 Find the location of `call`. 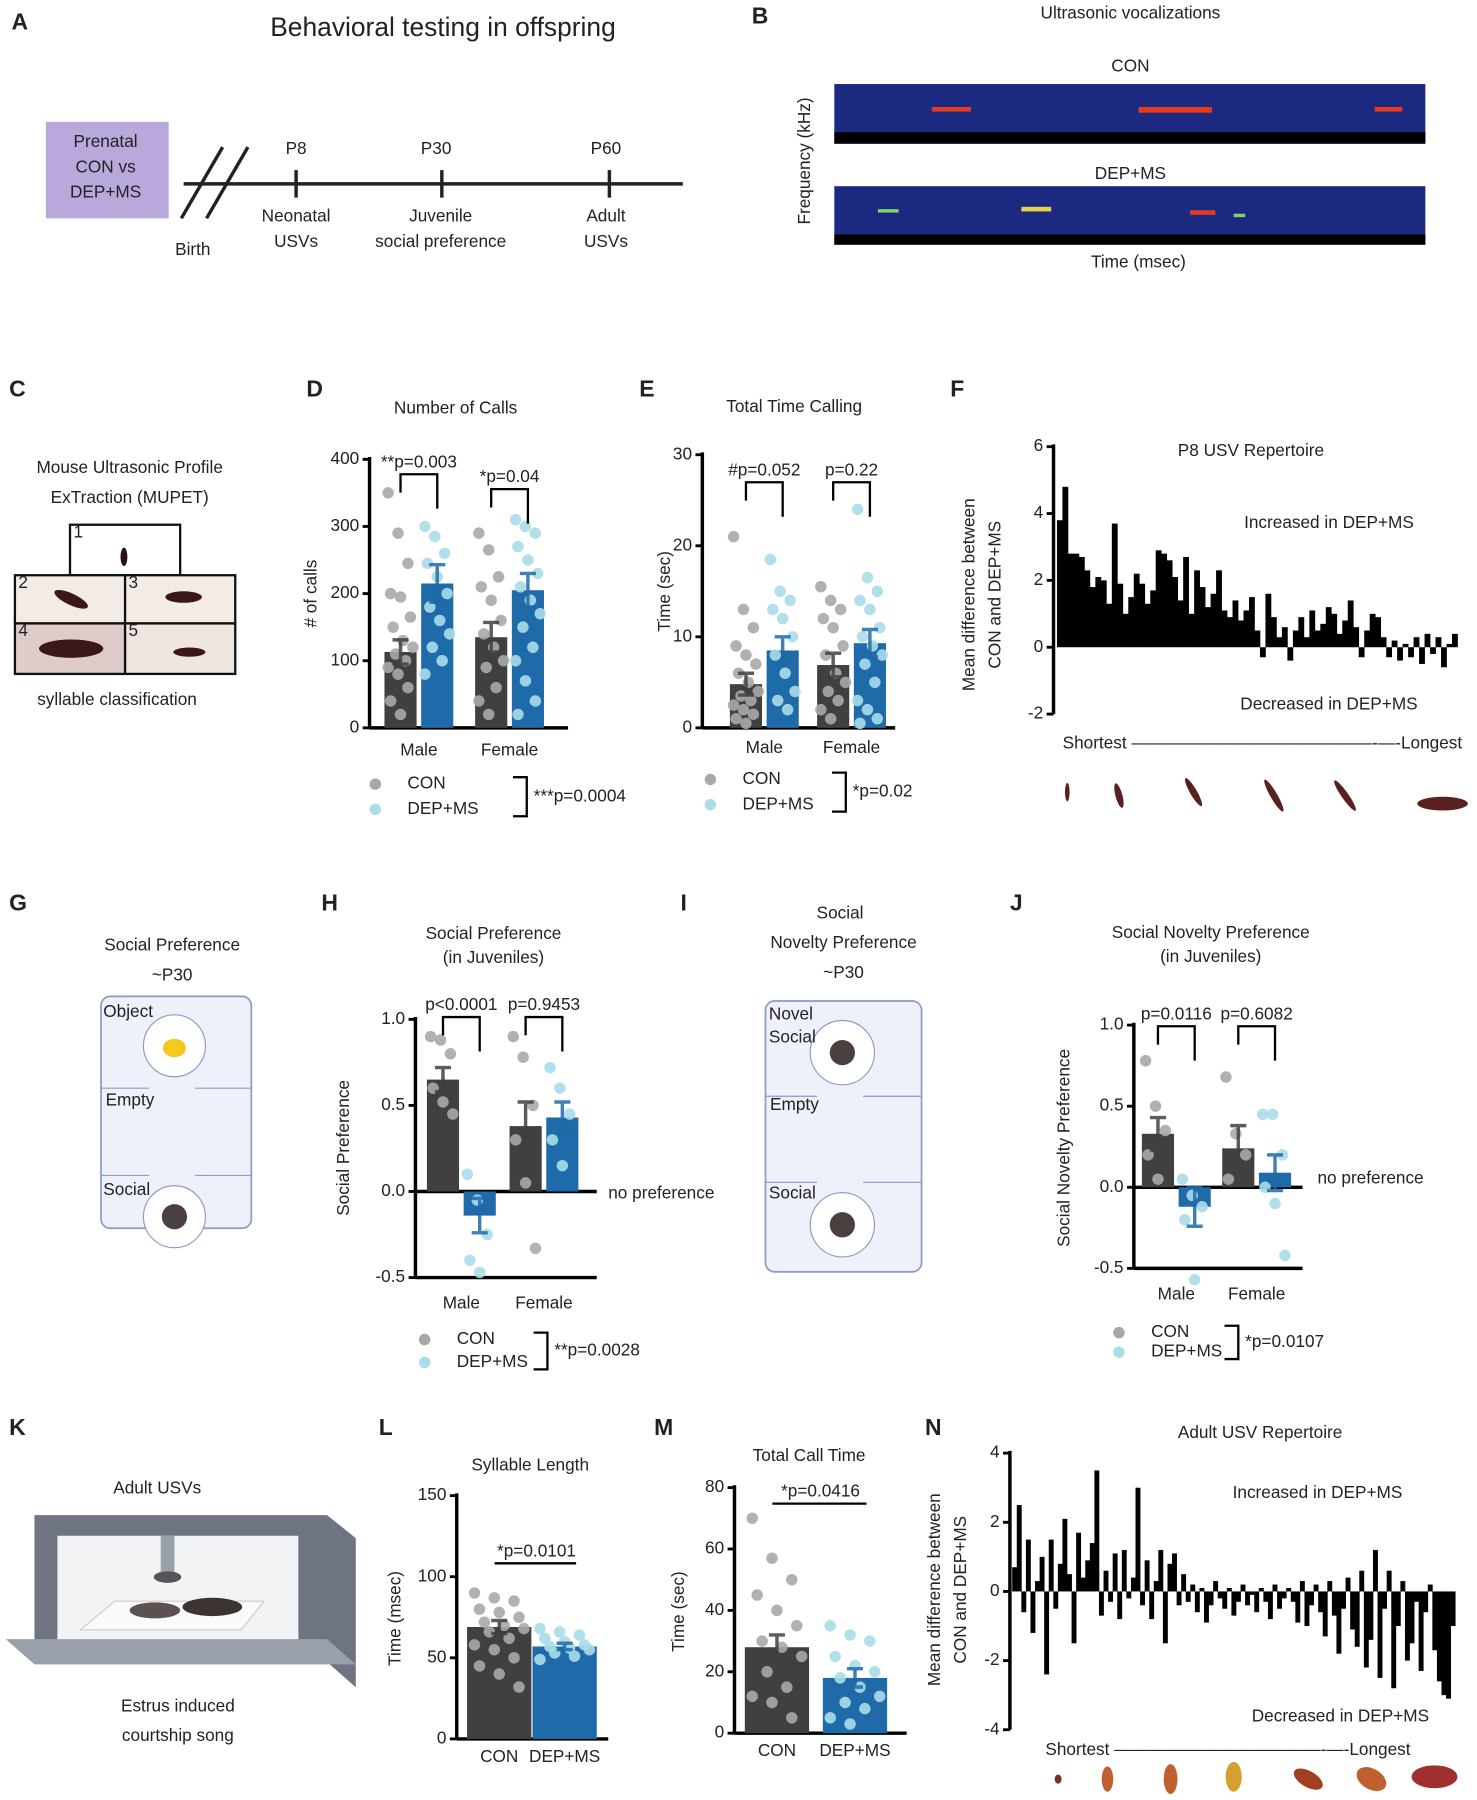

call is located at coordinates (1203, 212).